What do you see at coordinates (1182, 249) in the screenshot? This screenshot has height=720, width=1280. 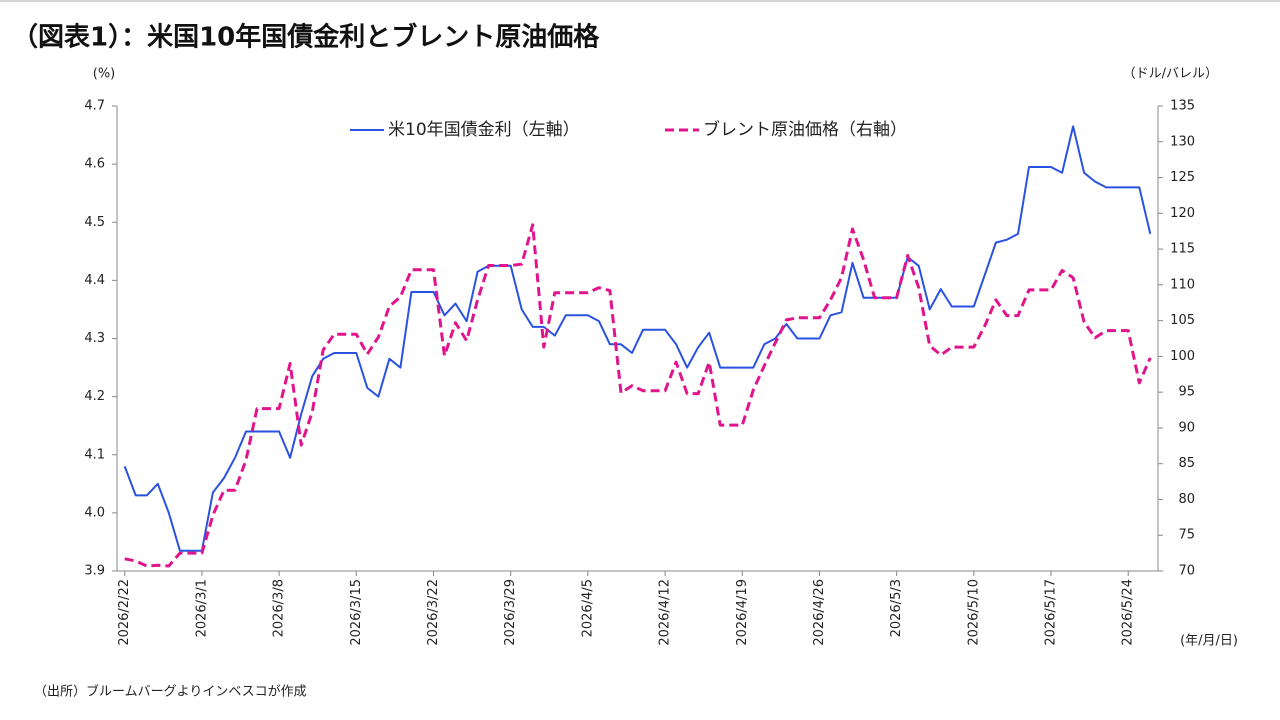 I see `y2-tick-label: 115` at bounding box center [1182, 249].